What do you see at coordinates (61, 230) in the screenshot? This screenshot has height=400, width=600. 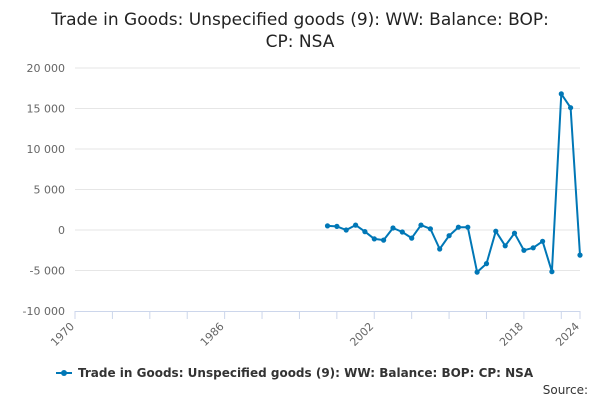 I see `y-tick-label-4: 0` at bounding box center [61, 230].